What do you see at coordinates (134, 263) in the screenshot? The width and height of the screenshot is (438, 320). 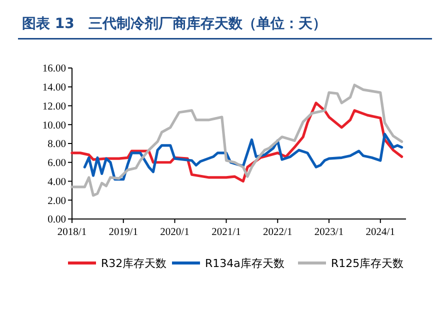 I see `legend-label: R32库存天数` at bounding box center [134, 263].